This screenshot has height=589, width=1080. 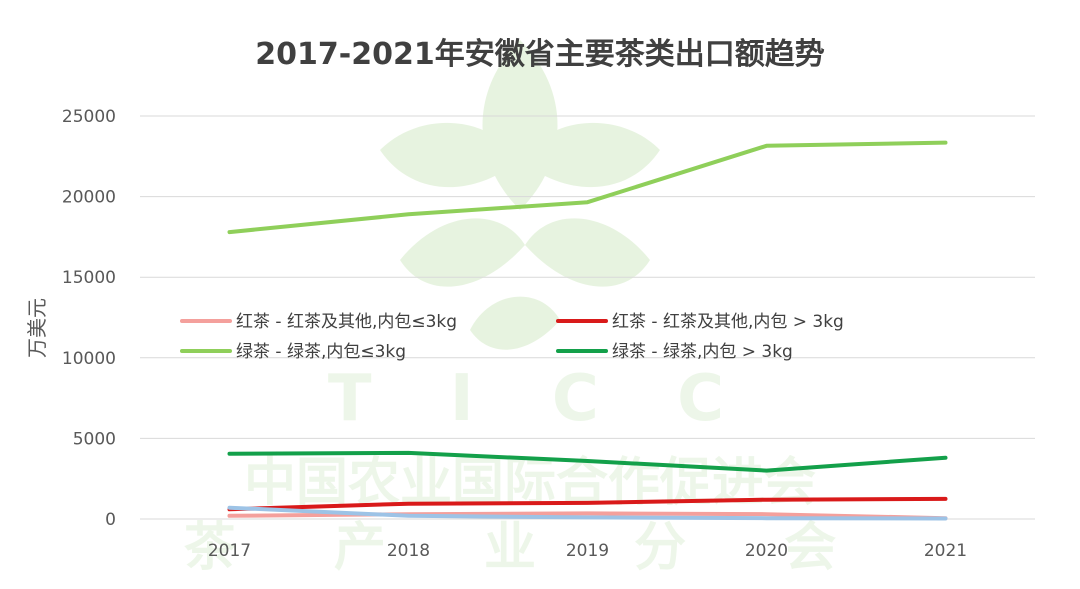 What do you see at coordinates (728, 322) in the screenshot?
I see `legend-label-1: 红茶 - 红茶及其他,内包 > 3kg` at bounding box center [728, 322].